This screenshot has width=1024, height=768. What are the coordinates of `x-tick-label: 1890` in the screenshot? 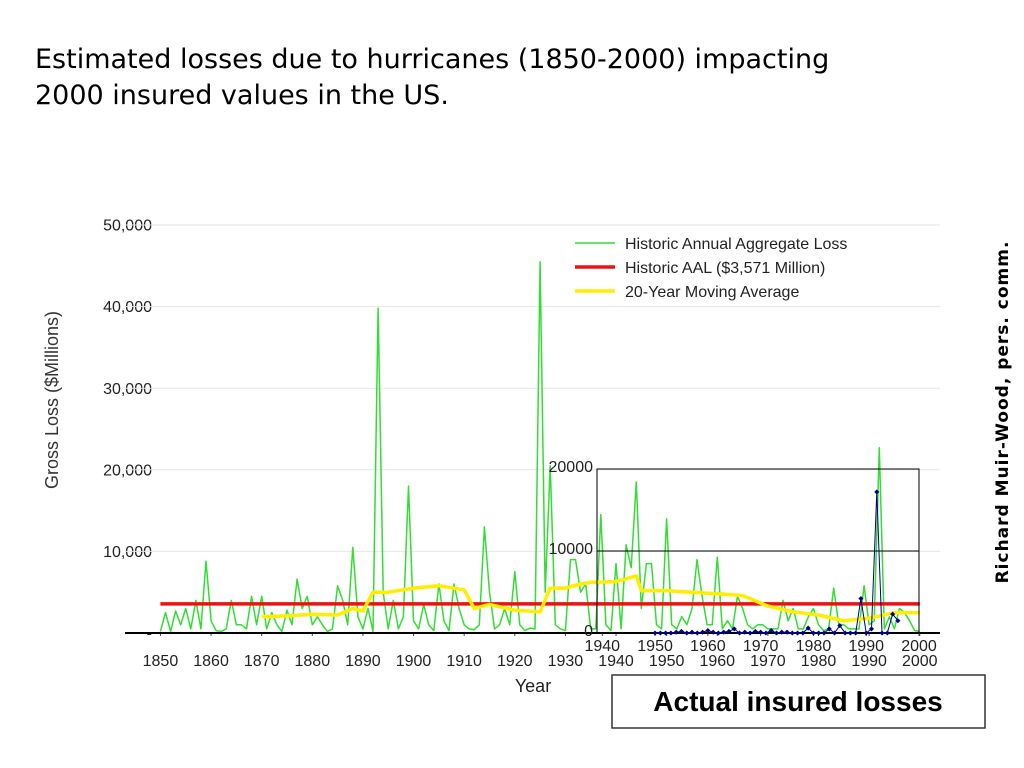 It's located at (363, 661).